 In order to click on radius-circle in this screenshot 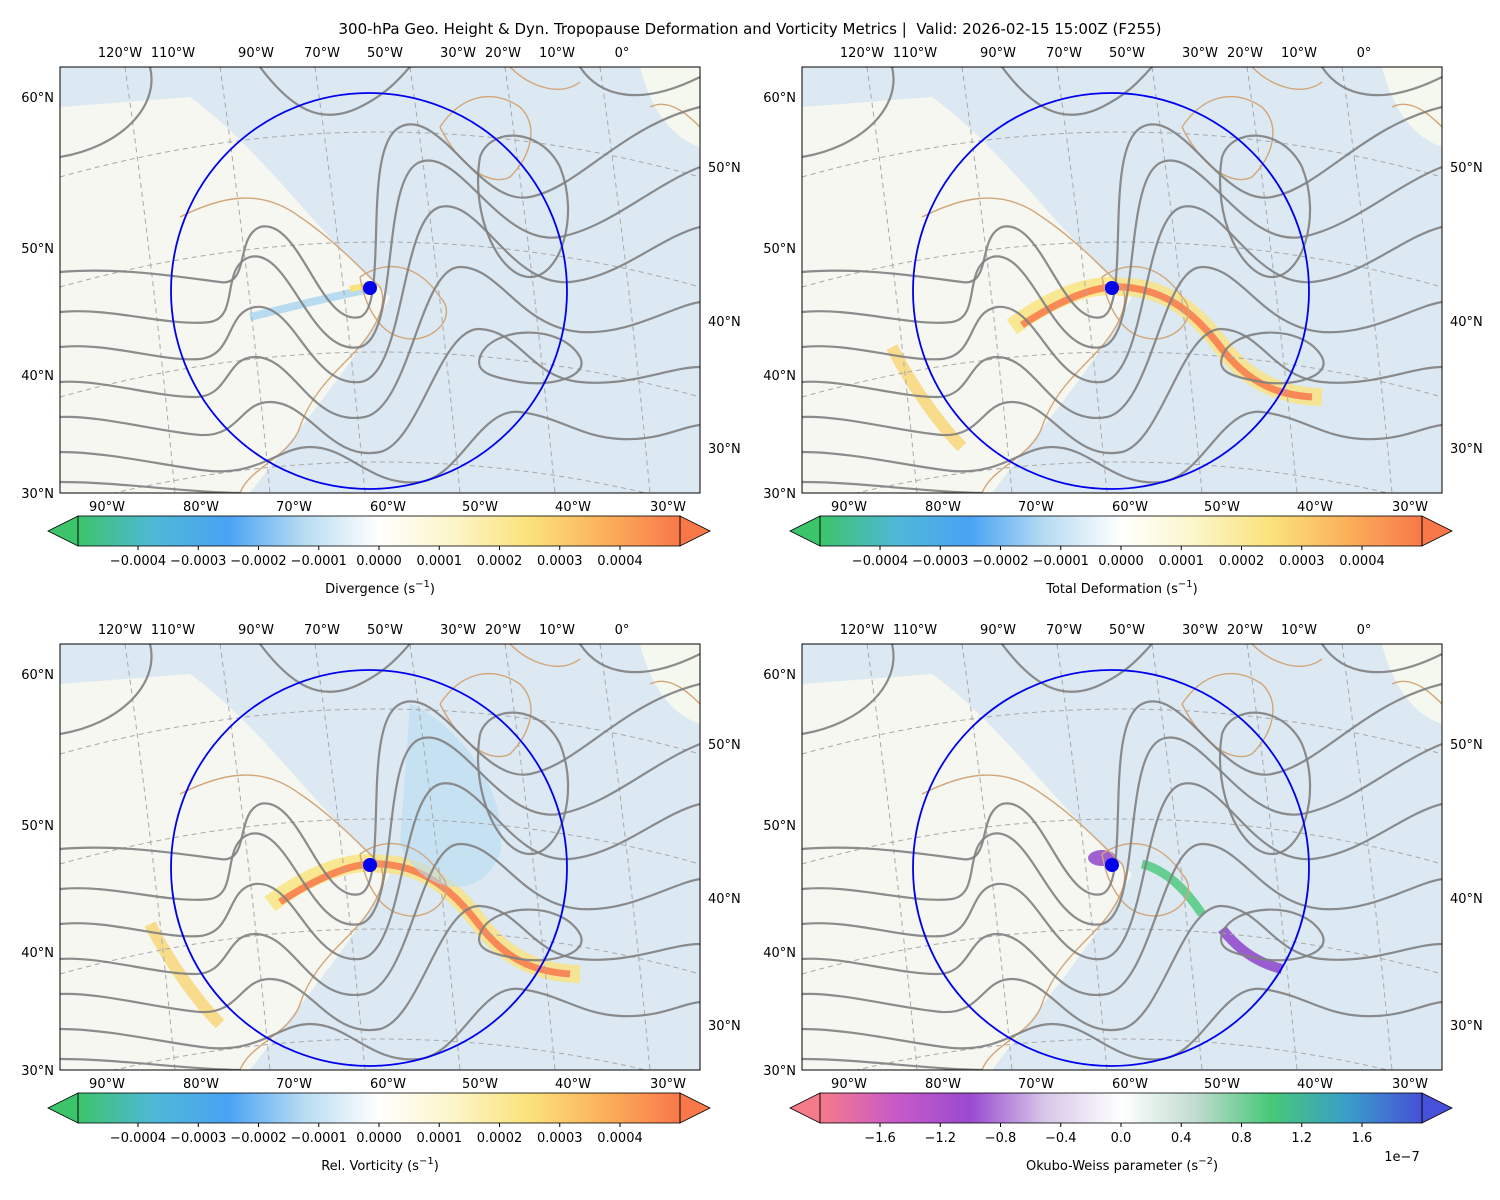, I will do `click(369, 291)`.